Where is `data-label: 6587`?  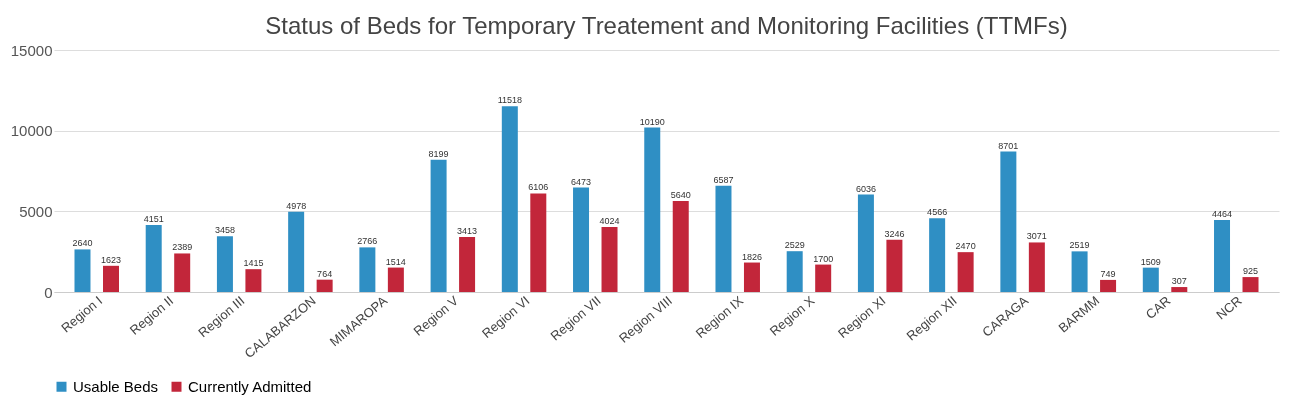
data-label: 6587 is located at coordinates (723, 179).